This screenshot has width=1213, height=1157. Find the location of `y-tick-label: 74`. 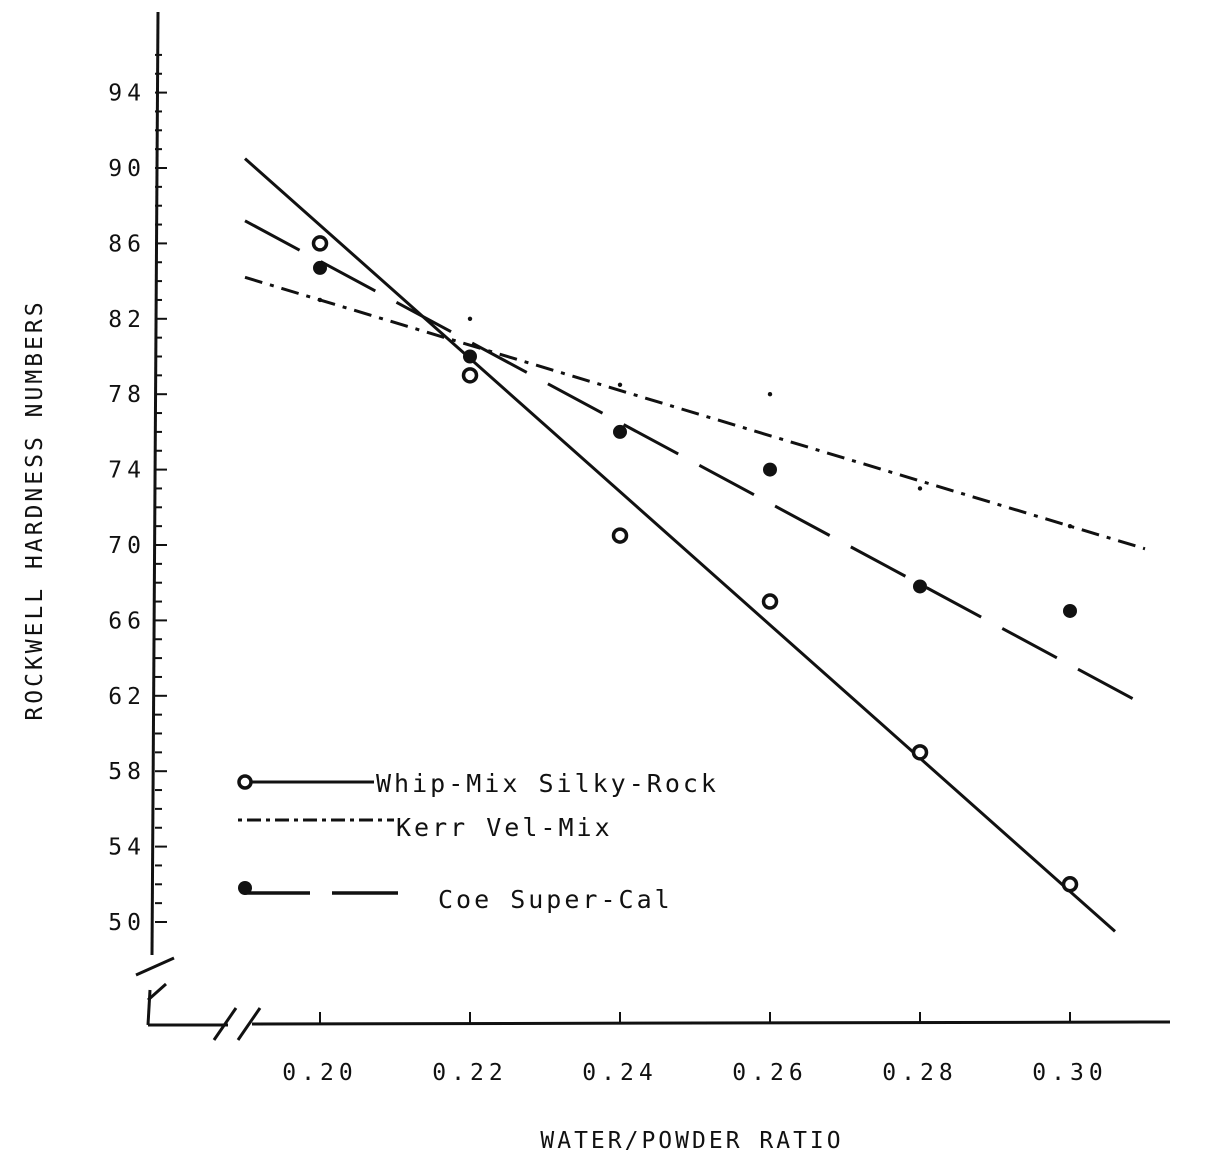

y-tick-label: 74 is located at coordinates (127, 471).